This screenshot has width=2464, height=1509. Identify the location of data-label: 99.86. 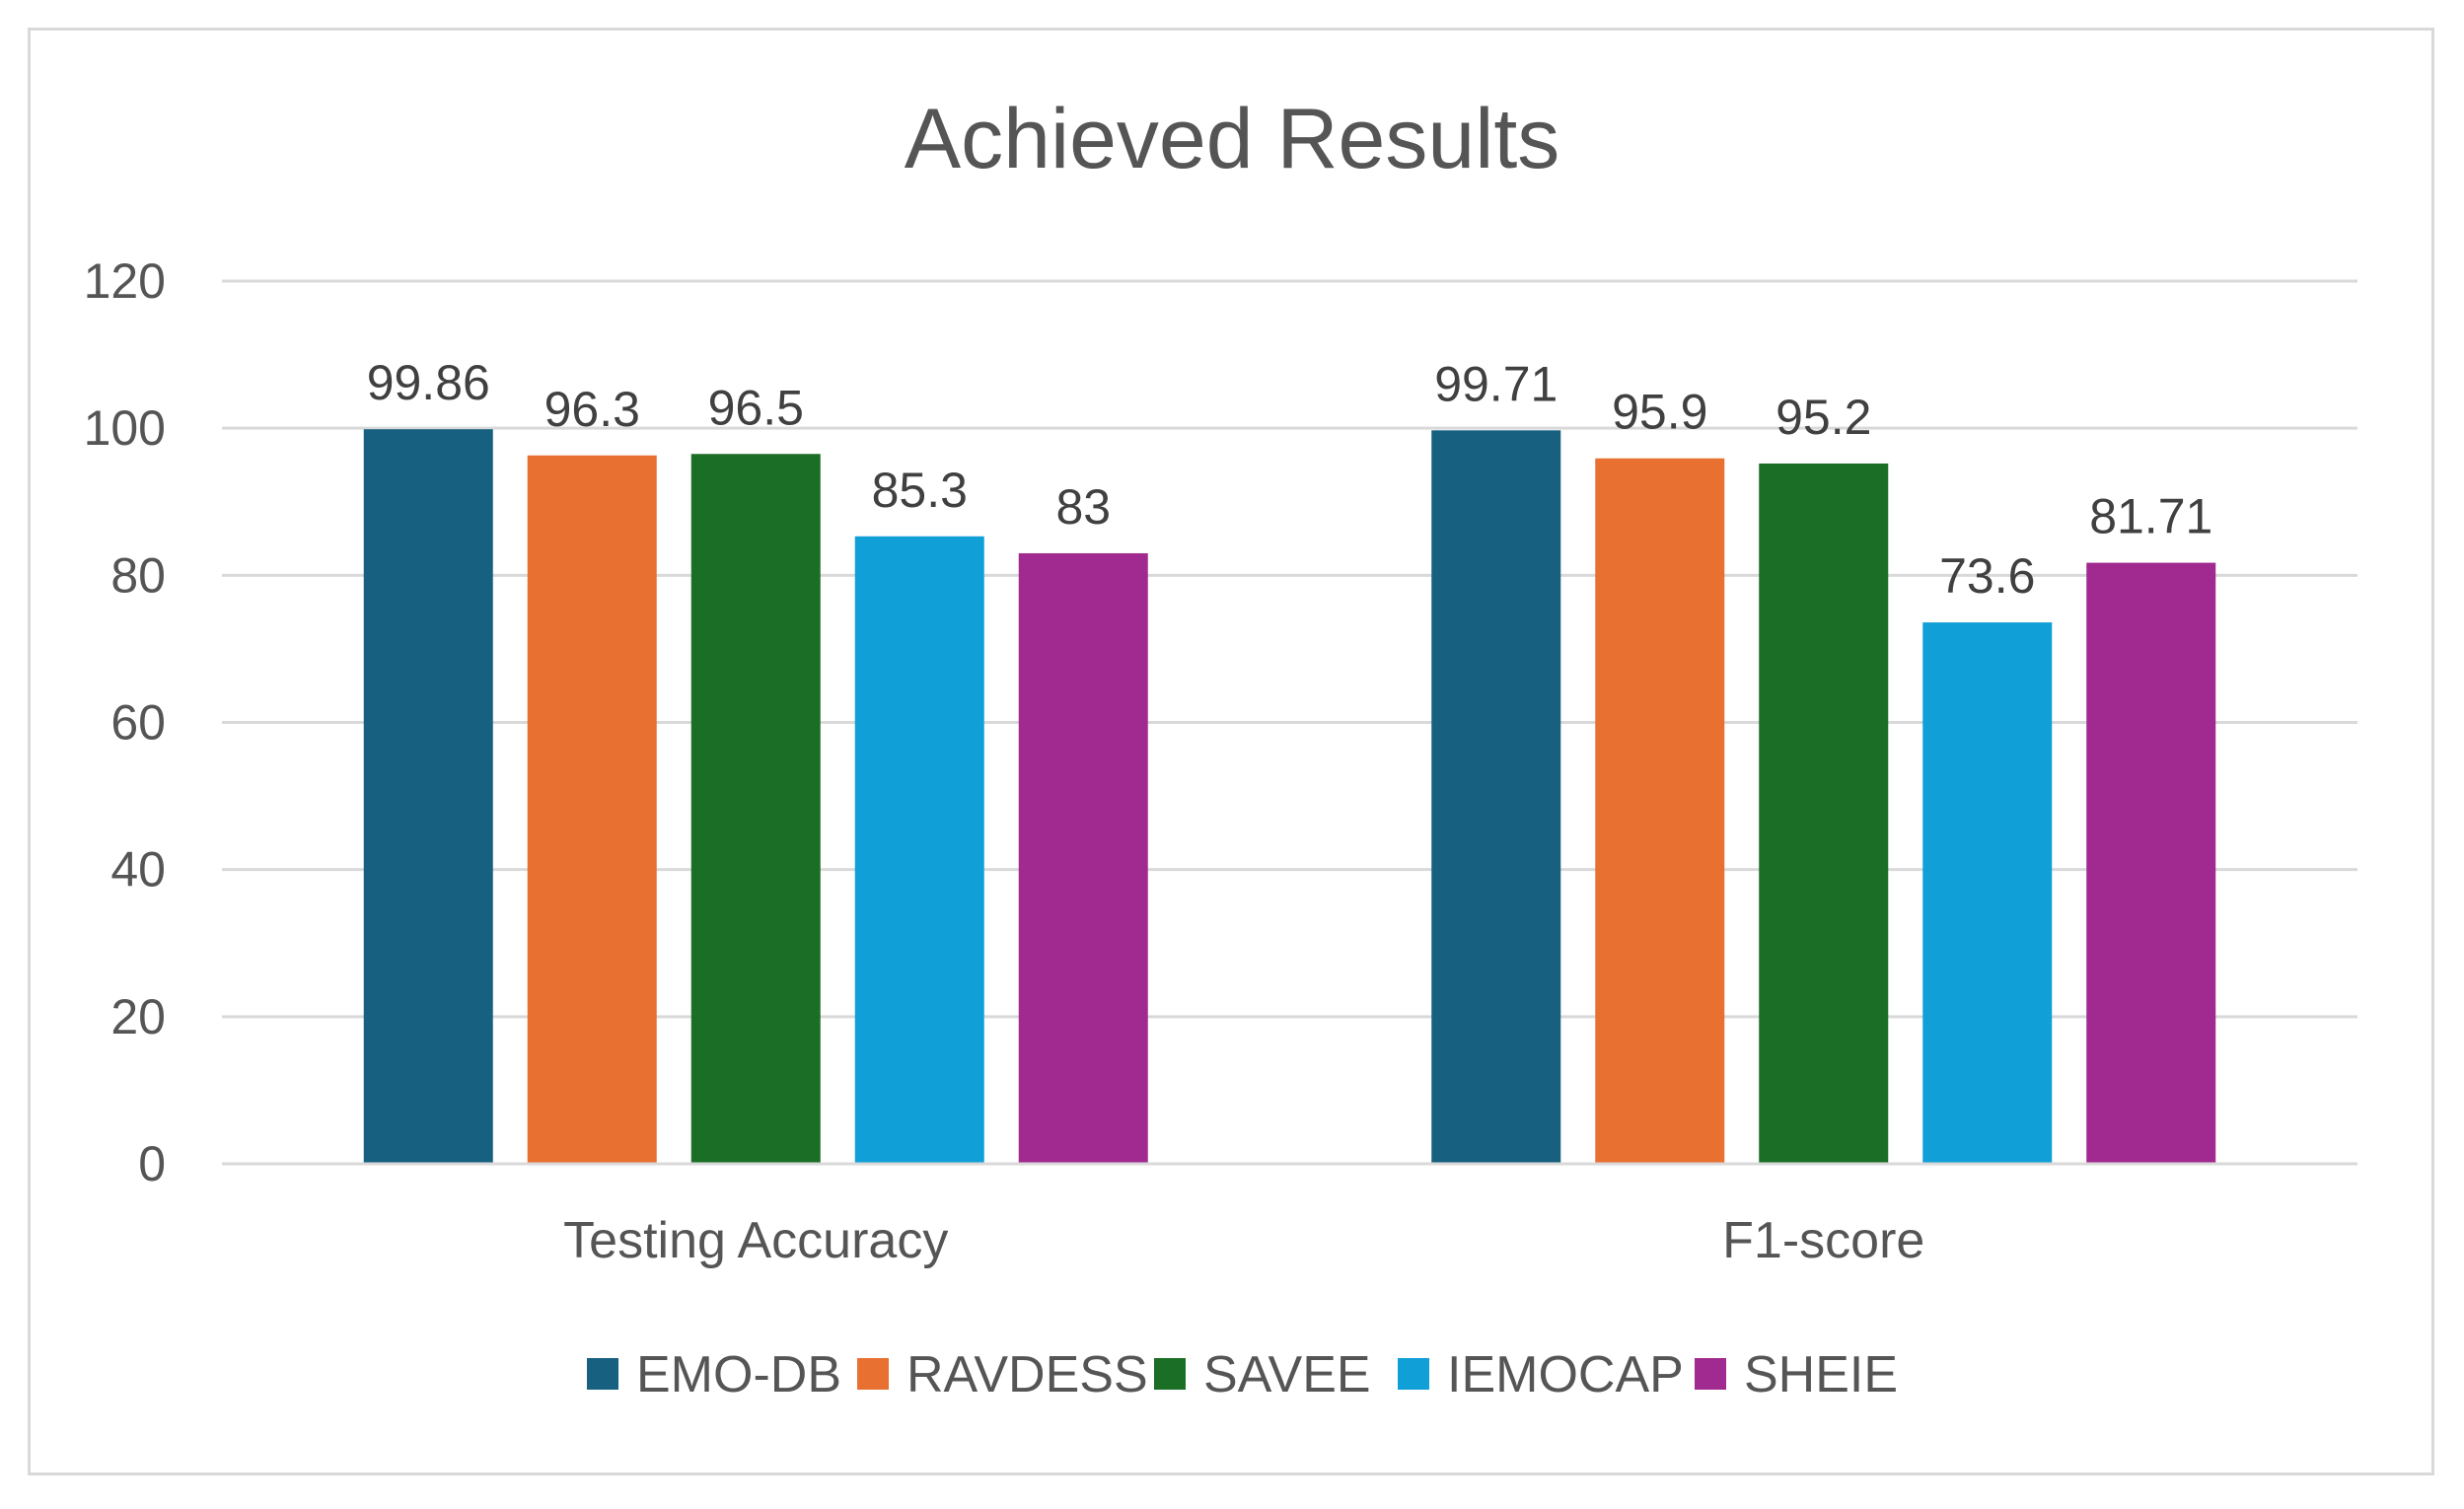
(428, 383).